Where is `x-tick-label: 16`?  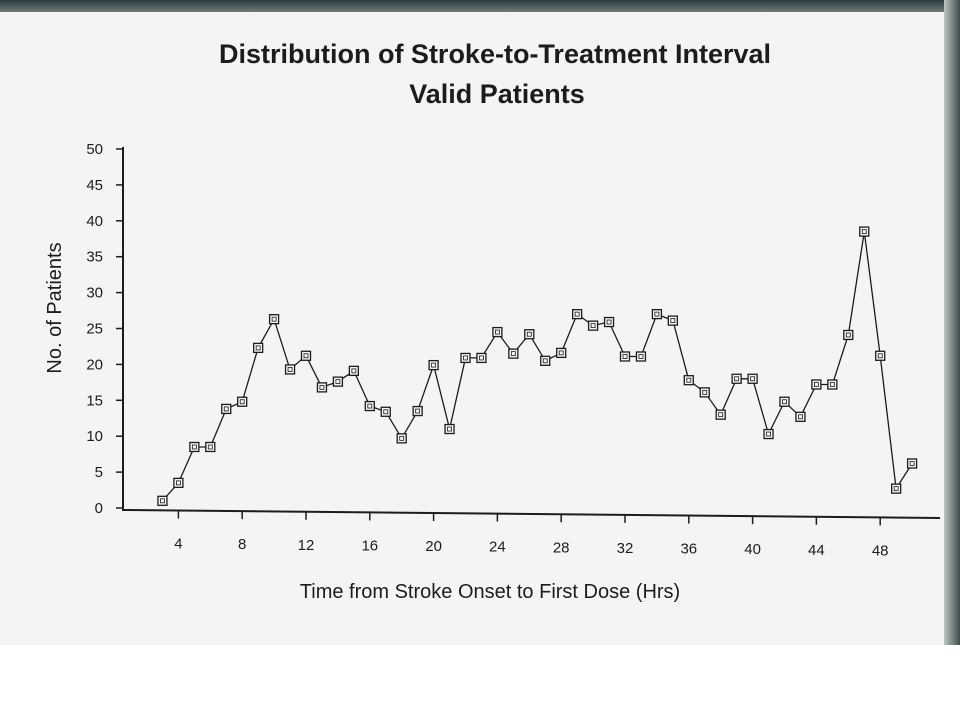
x-tick-label: 16 is located at coordinates (369, 545).